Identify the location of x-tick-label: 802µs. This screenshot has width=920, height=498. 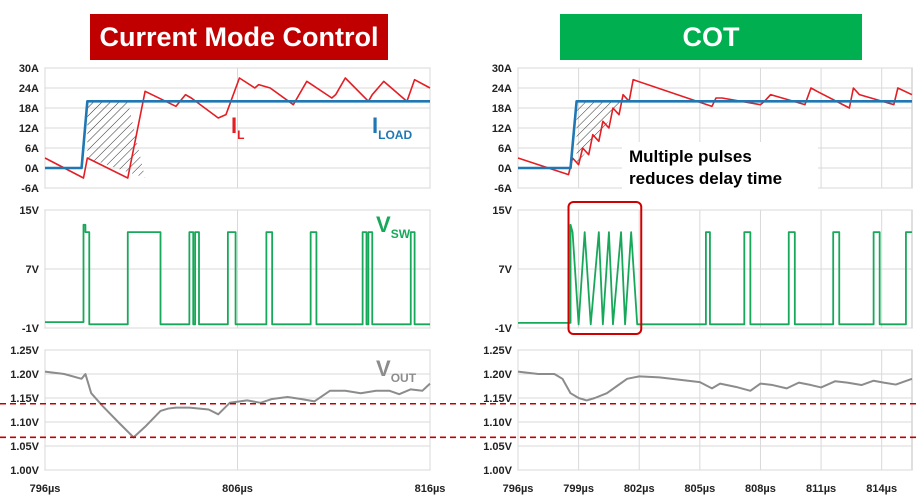
(639, 489).